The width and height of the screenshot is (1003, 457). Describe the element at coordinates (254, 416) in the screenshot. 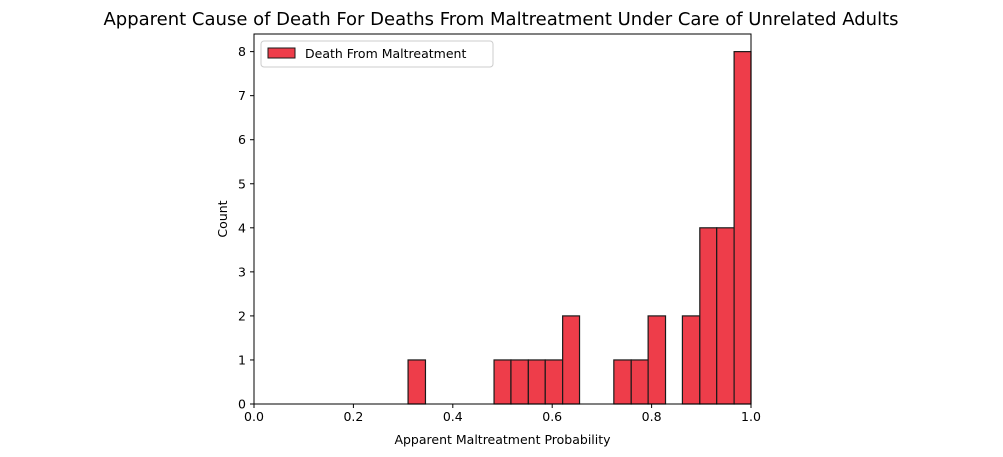

I see `x-tick-label: 0.0` at that location.